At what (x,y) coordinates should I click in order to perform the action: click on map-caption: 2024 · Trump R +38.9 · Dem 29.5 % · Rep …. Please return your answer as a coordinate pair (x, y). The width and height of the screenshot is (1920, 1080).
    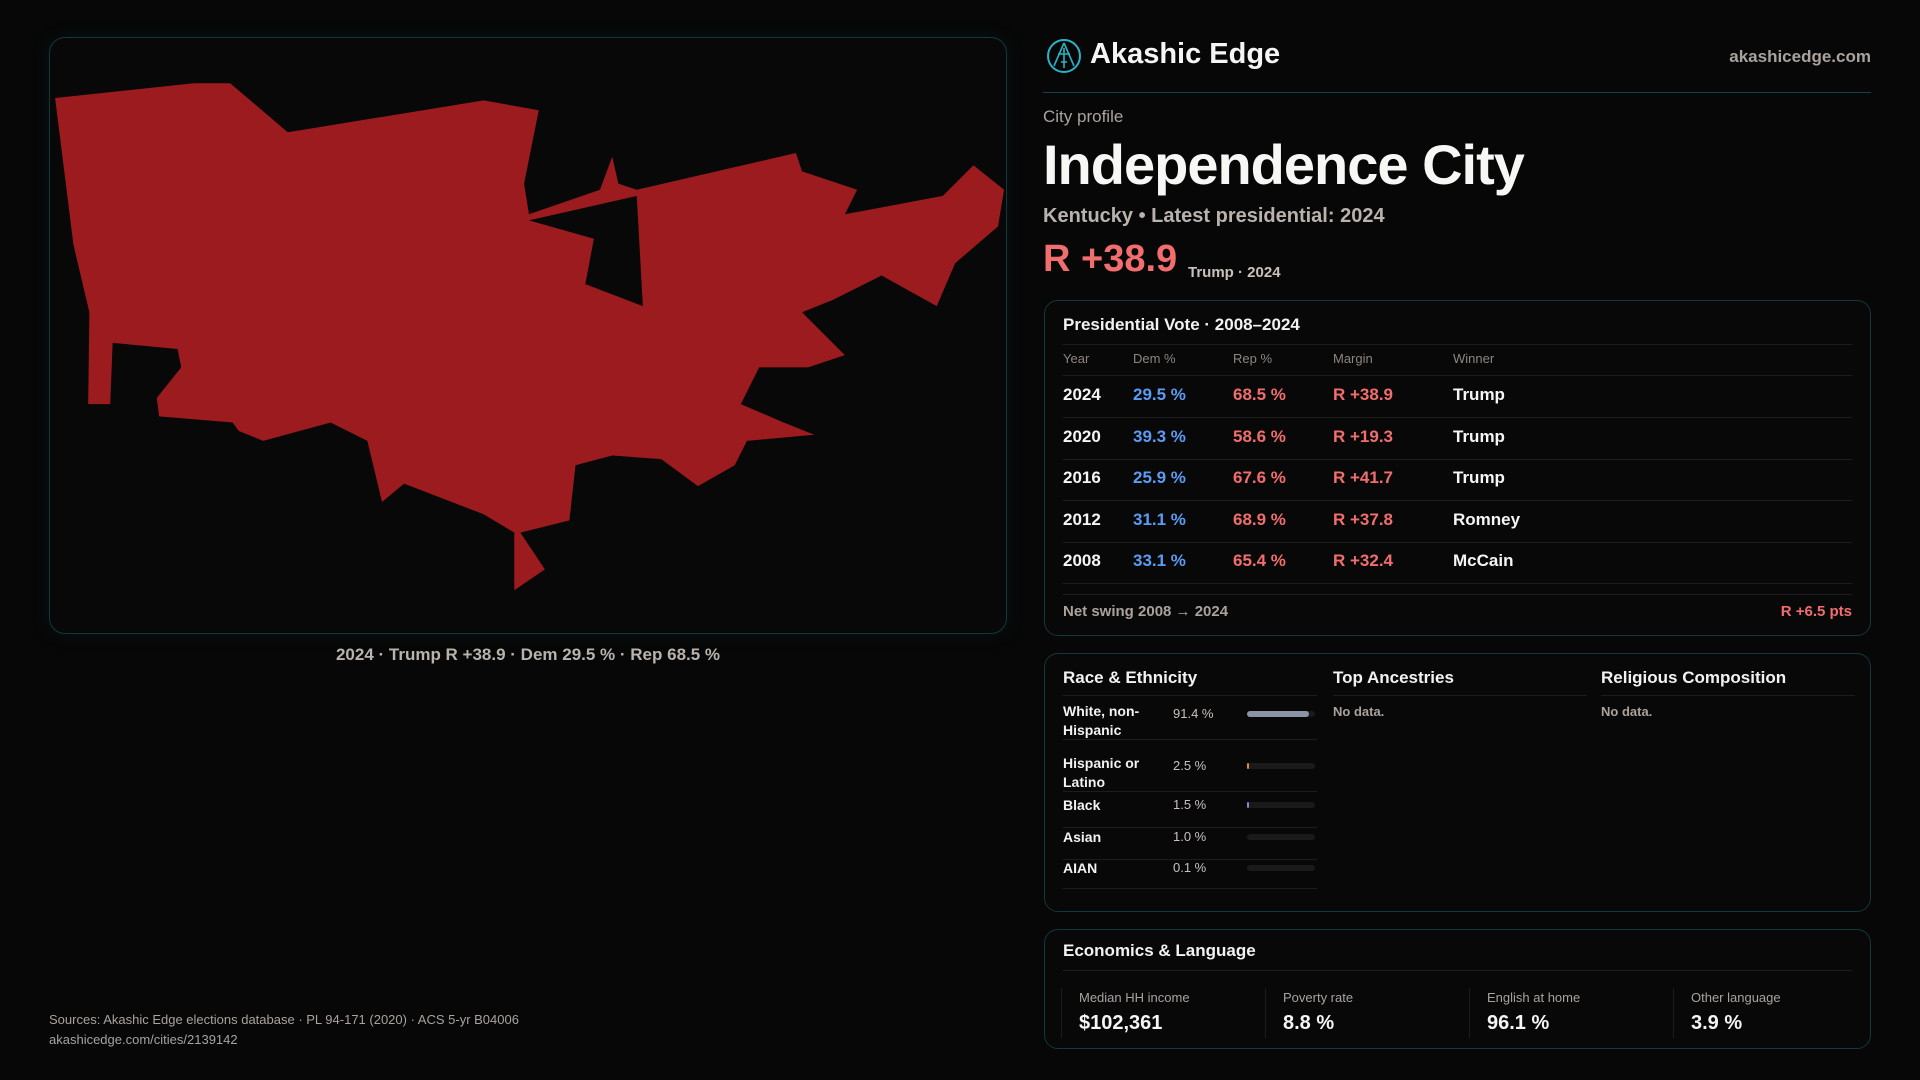
    Looking at the image, I should click on (528, 654).